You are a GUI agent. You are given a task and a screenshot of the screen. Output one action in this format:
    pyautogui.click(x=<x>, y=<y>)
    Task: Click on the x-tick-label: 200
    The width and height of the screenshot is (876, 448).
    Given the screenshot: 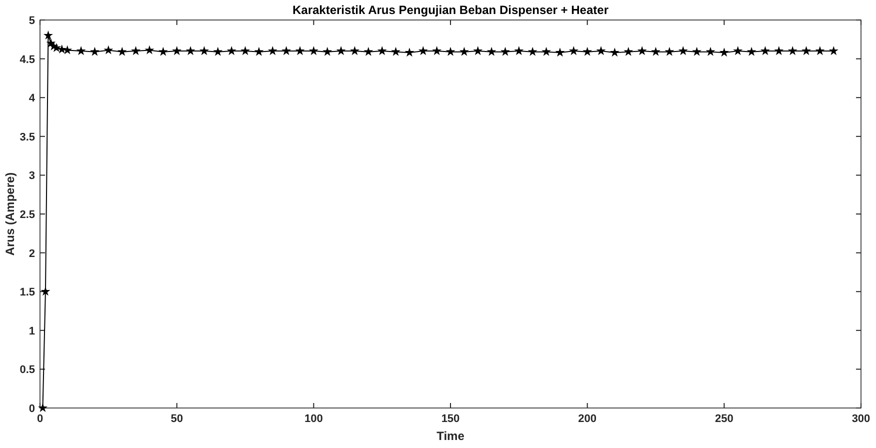 What is the action you would take?
    pyautogui.click(x=587, y=419)
    